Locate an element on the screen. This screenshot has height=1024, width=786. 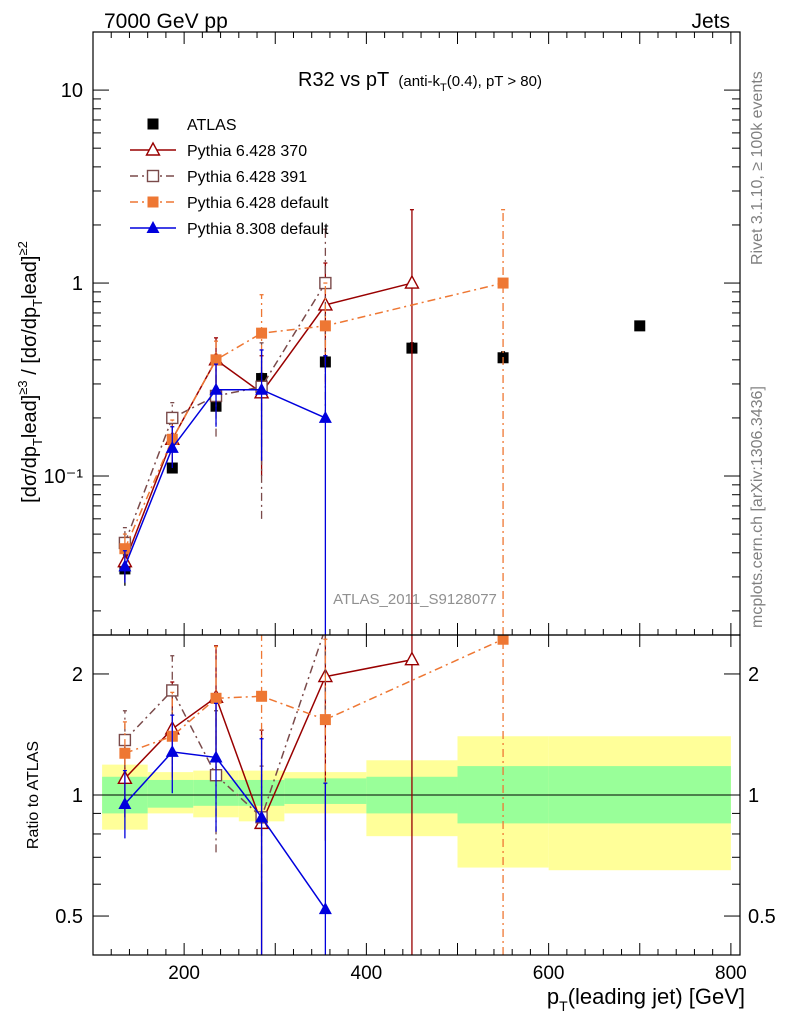
ratio-y-axis-label: Ratio to ATLAS is located at coordinates (33, 795).